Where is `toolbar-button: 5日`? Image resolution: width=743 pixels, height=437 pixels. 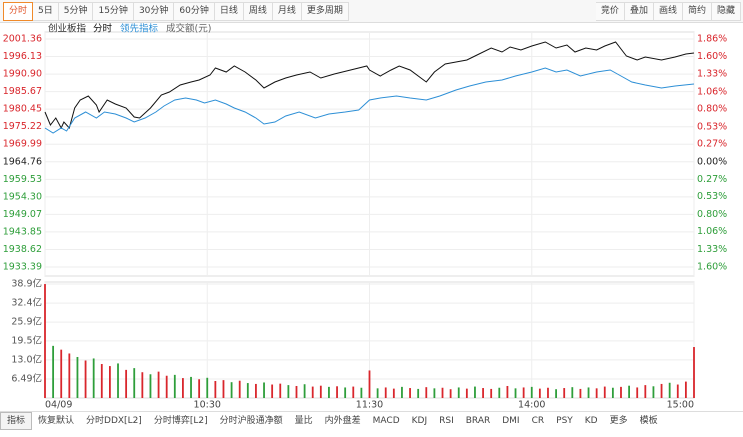 toolbar-button: 5日 is located at coordinates (46, 11).